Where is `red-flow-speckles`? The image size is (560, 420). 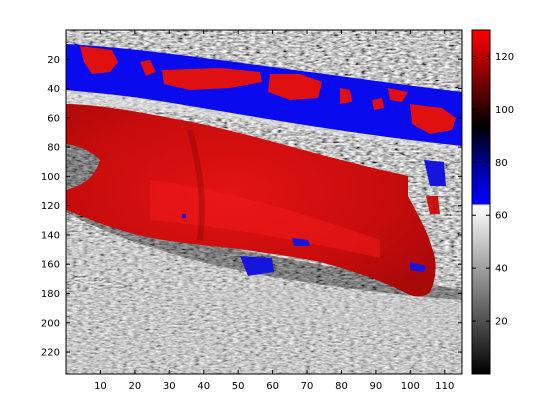 red-flow-speckles is located at coordinates (268, 90).